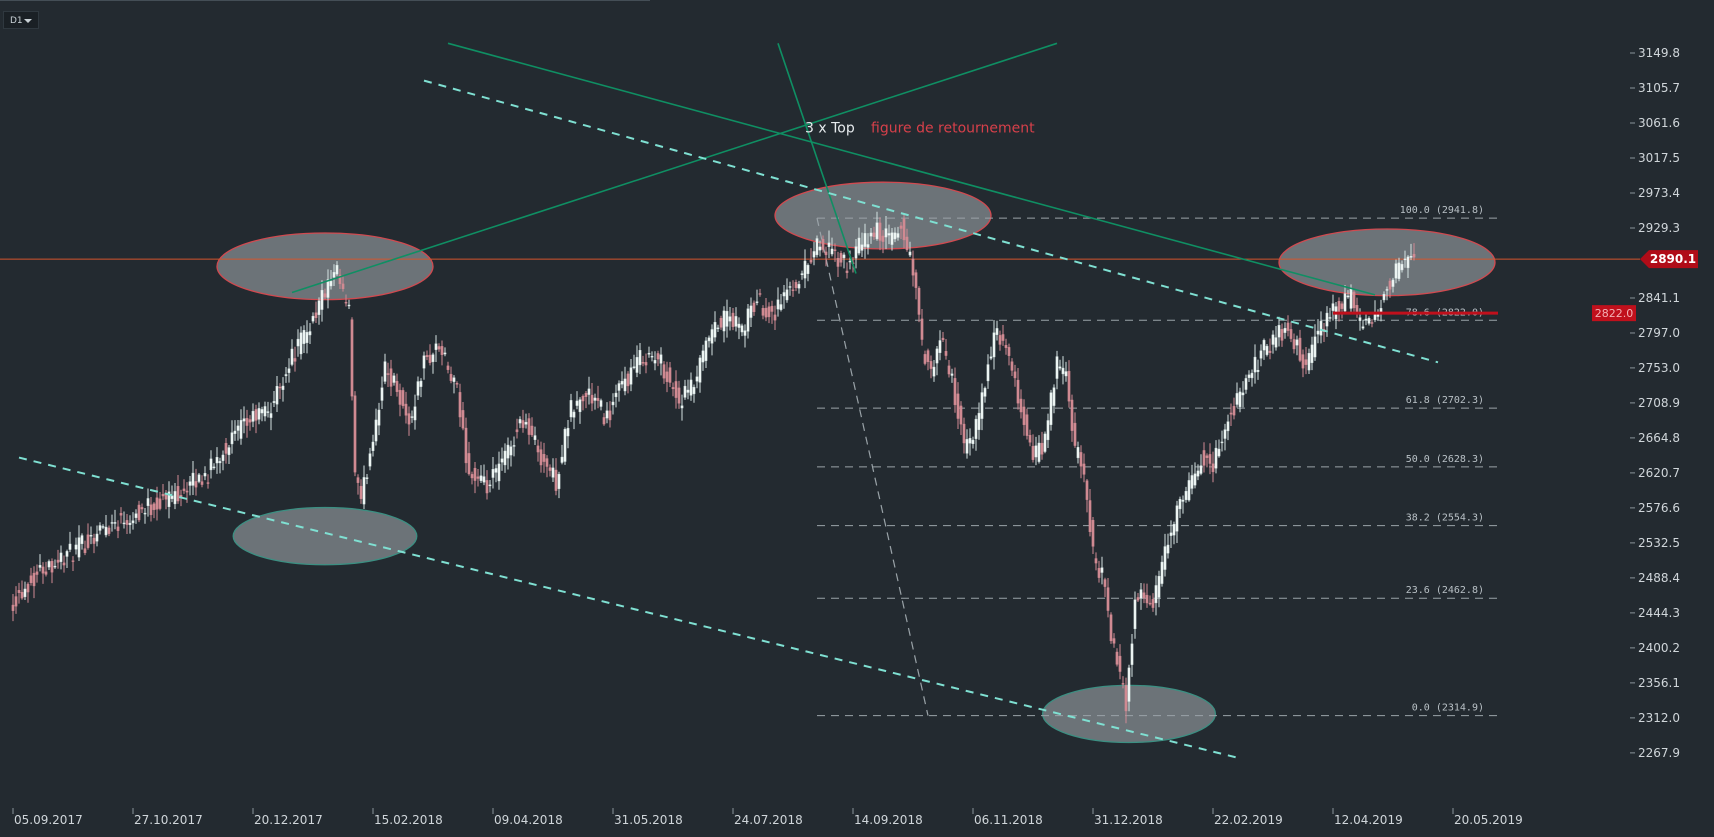 The image size is (1714, 837). I want to click on y-tick-label: 3149.8, so click(1659, 53).